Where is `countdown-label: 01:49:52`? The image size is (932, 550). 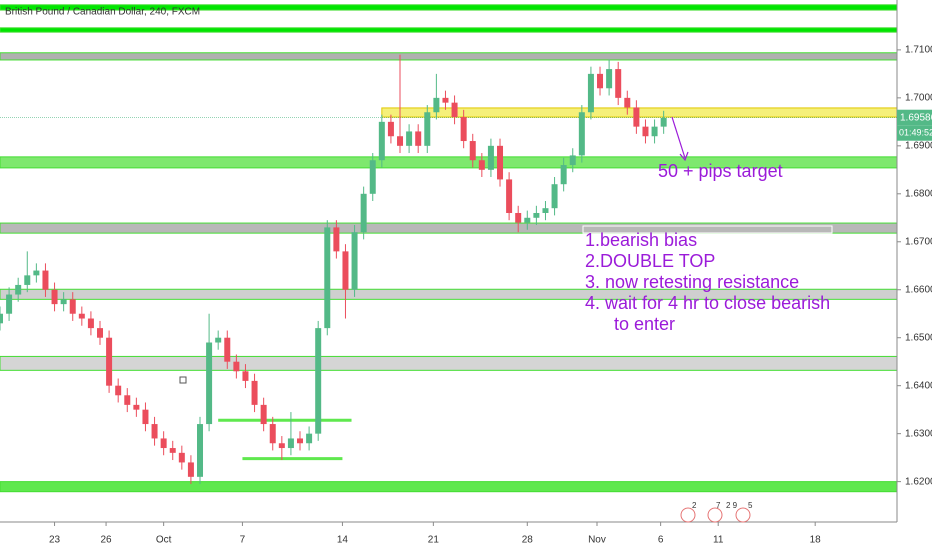
countdown-label: 01:49:52 is located at coordinates (915, 133).